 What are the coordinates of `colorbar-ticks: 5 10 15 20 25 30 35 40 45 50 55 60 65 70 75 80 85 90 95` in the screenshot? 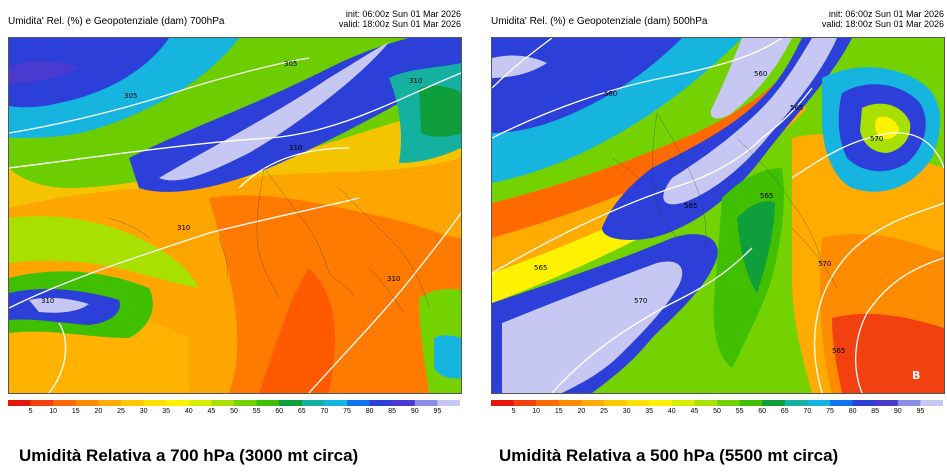 It's located at (234, 413).